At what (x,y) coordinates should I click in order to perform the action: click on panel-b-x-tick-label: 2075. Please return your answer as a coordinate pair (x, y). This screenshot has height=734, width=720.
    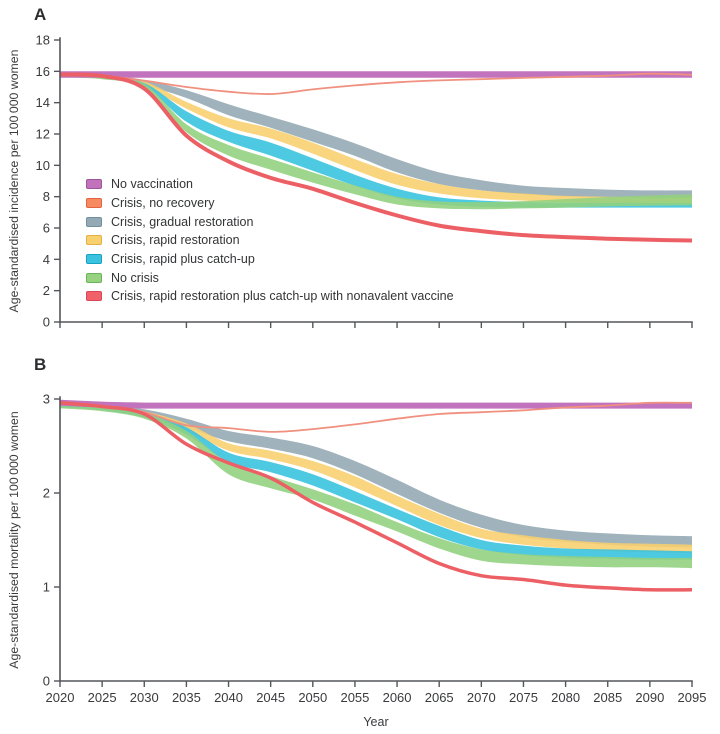
    Looking at the image, I should click on (523, 697).